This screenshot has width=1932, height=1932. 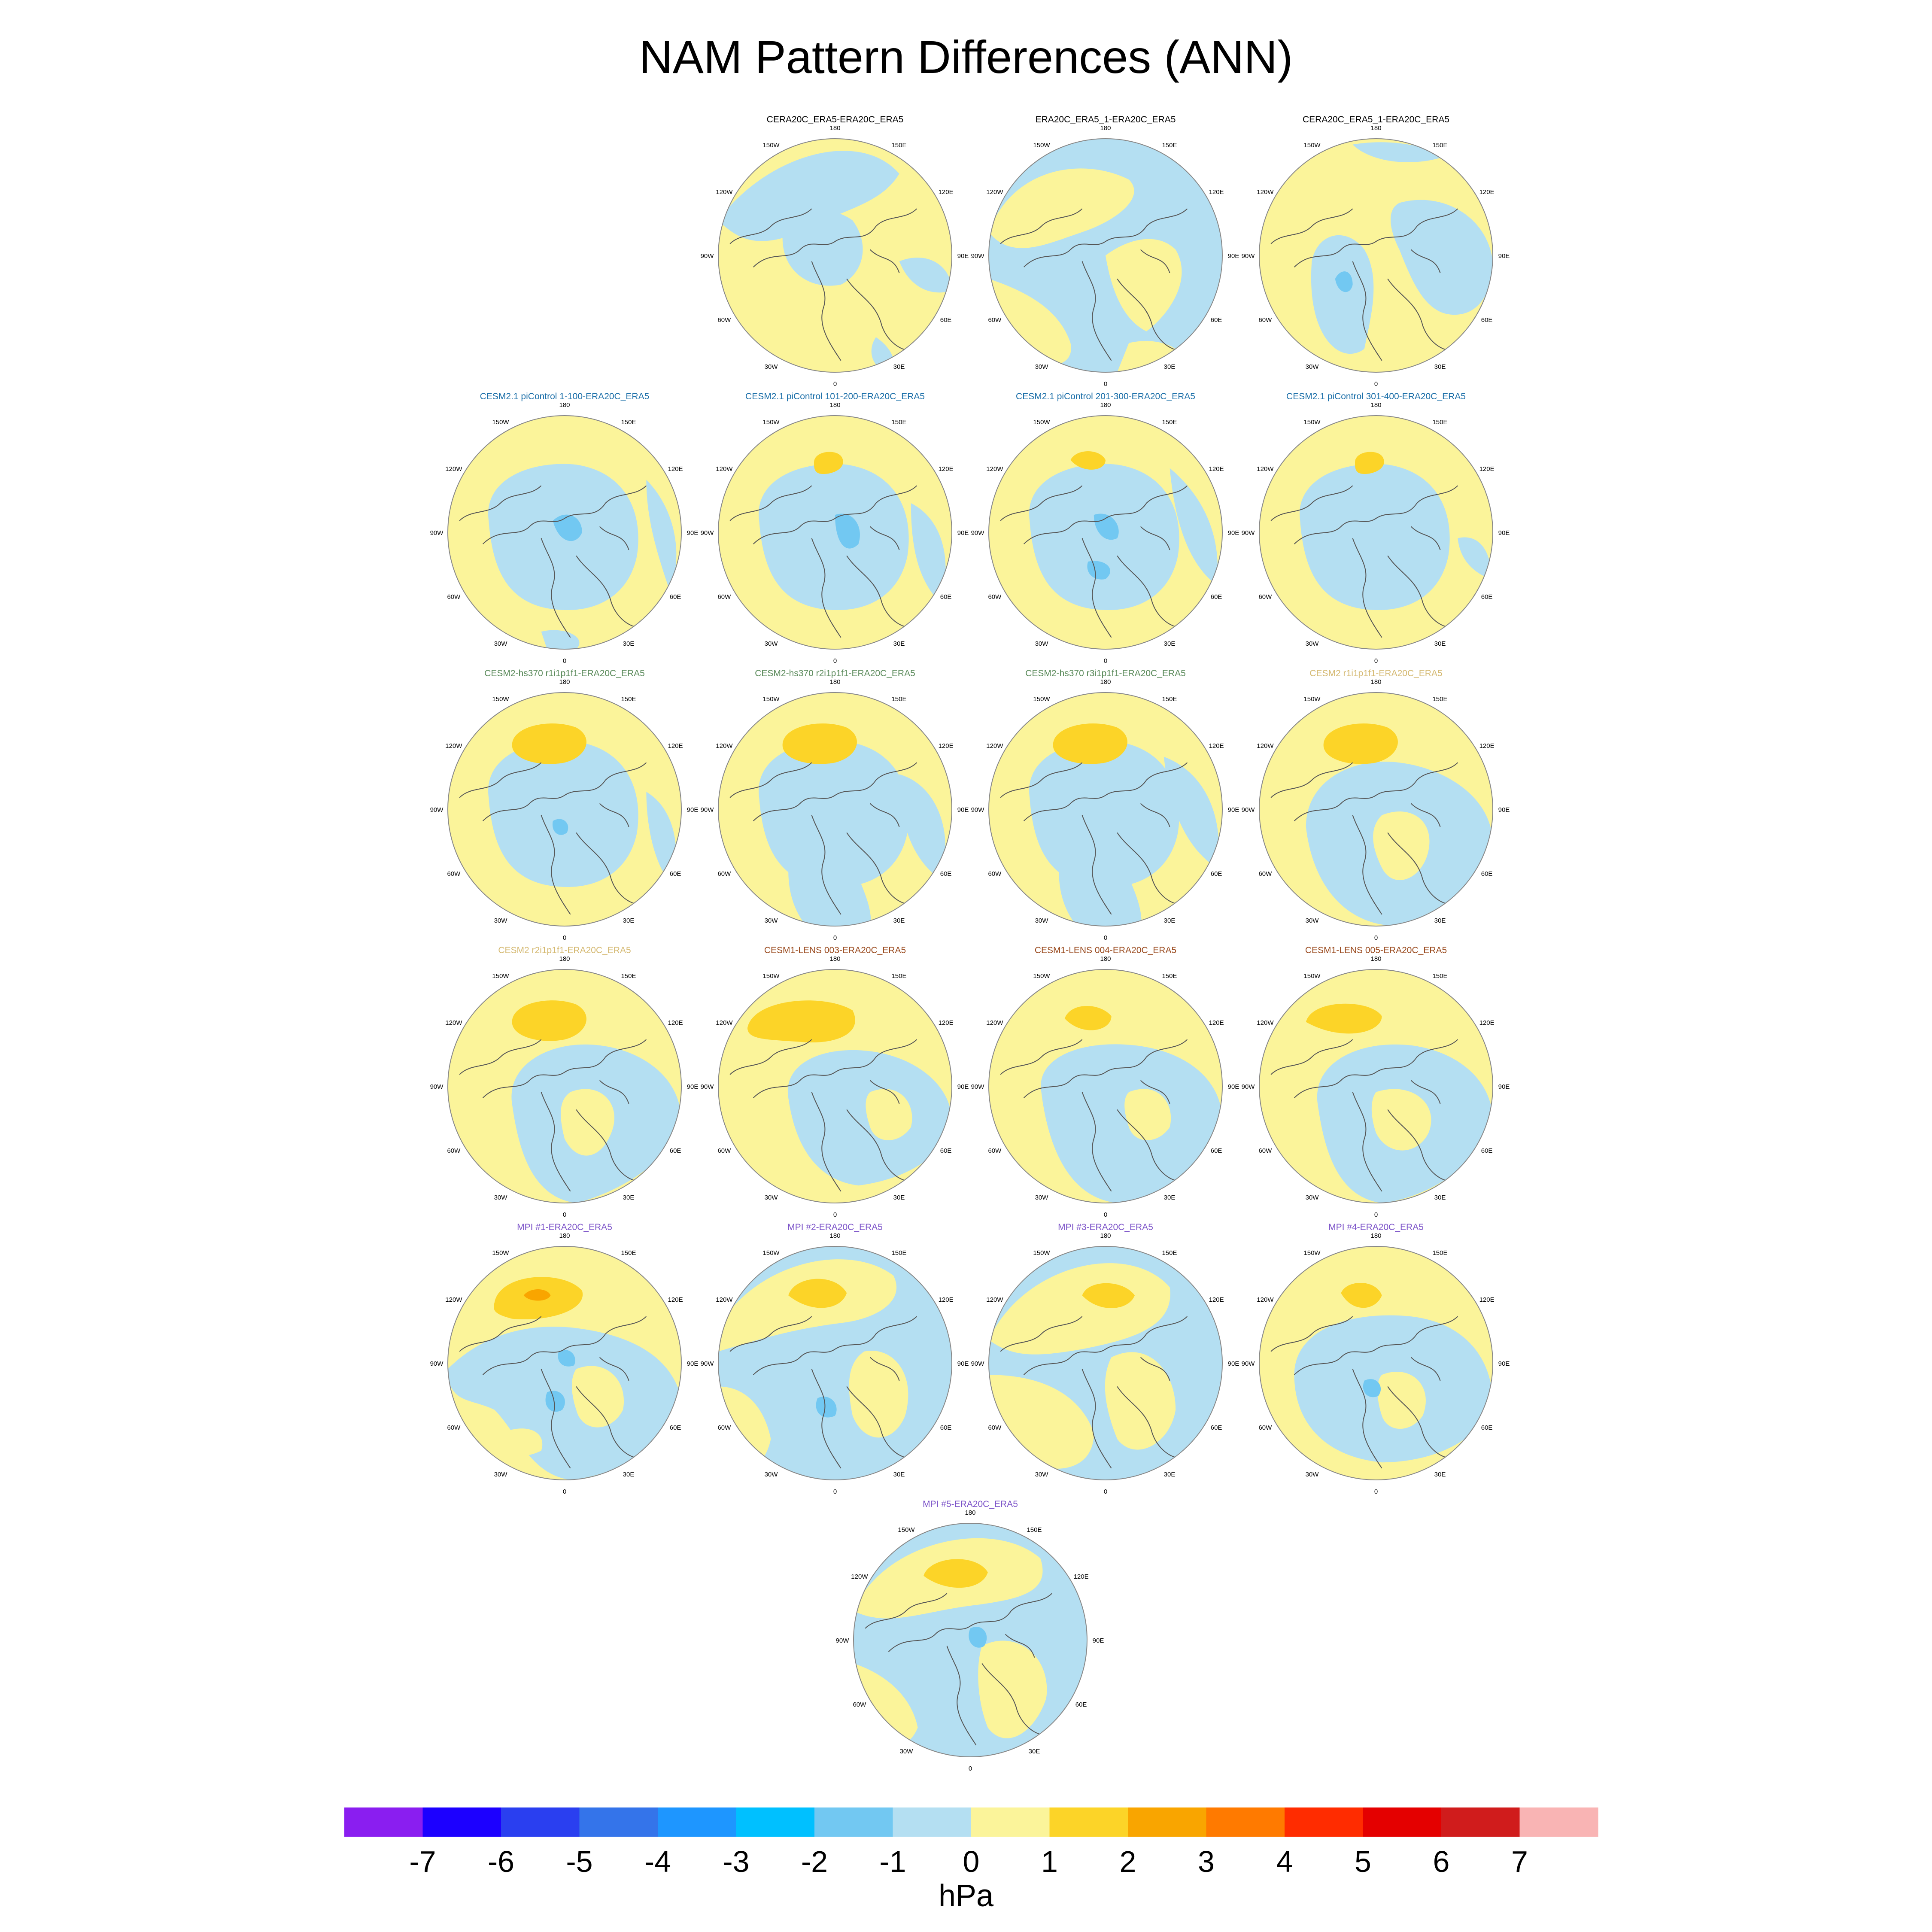 What do you see at coordinates (1376, 1227) in the screenshot?
I see `panel-title: MPI #4-ERA20C_ERA5` at bounding box center [1376, 1227].